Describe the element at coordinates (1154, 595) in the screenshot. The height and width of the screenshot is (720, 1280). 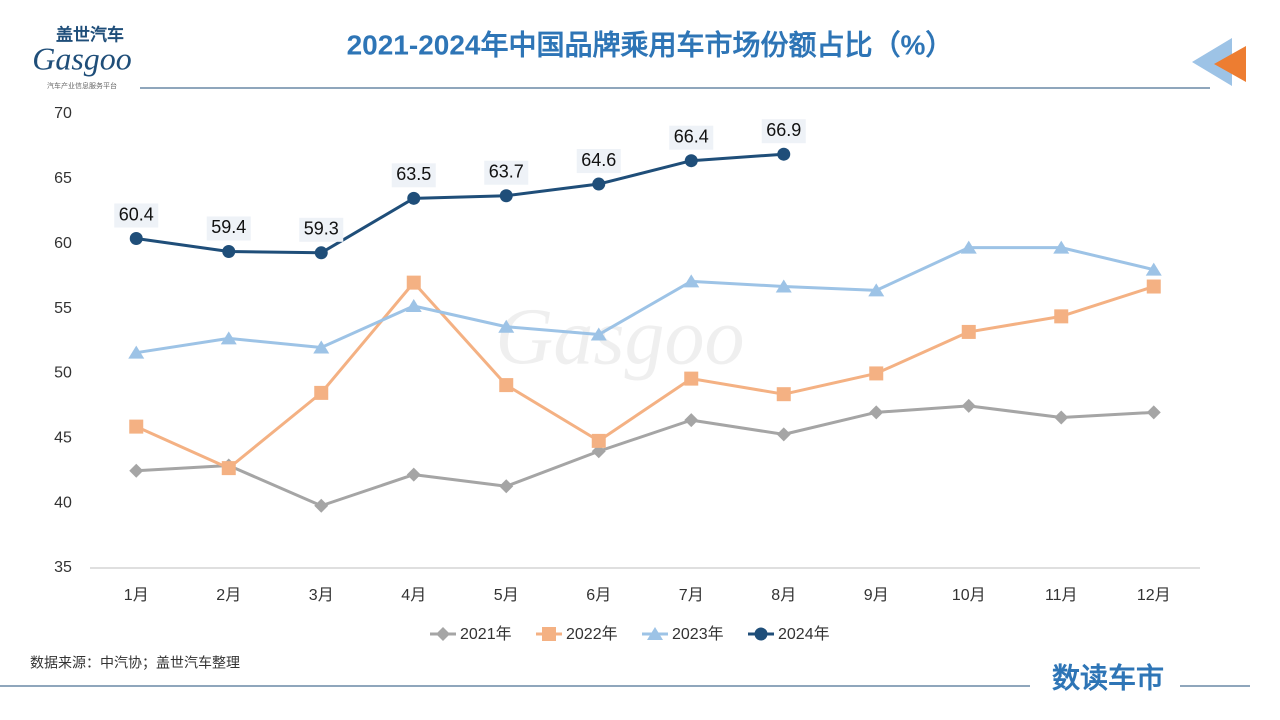
I see `x-tick-label: 12月` at that location.